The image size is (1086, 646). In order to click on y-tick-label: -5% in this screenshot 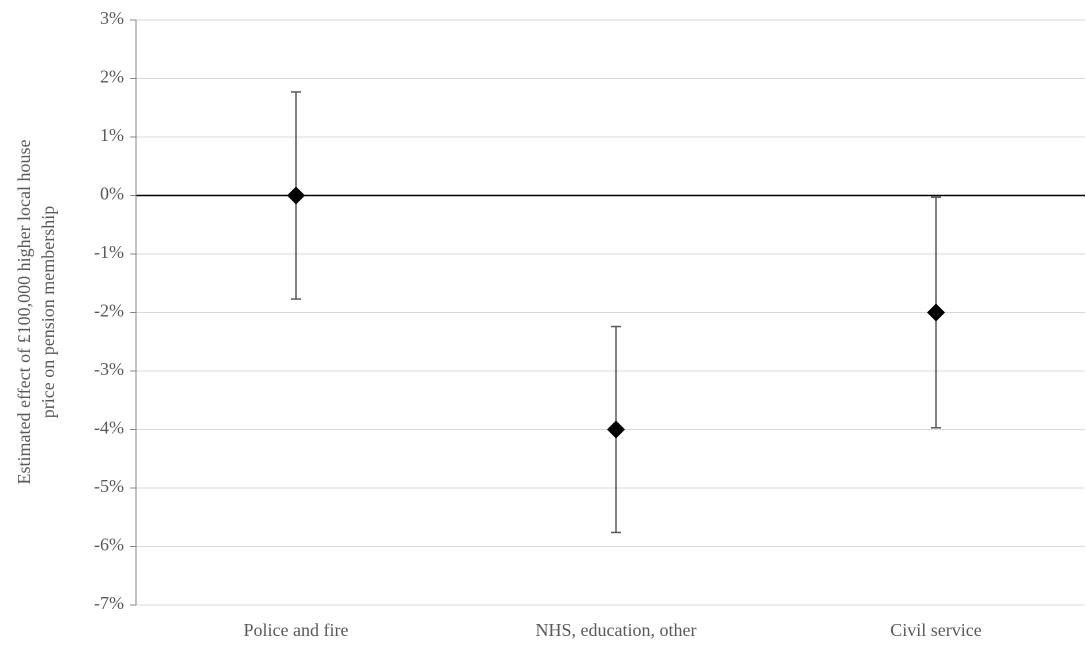, I will do `click(109, 486)`.